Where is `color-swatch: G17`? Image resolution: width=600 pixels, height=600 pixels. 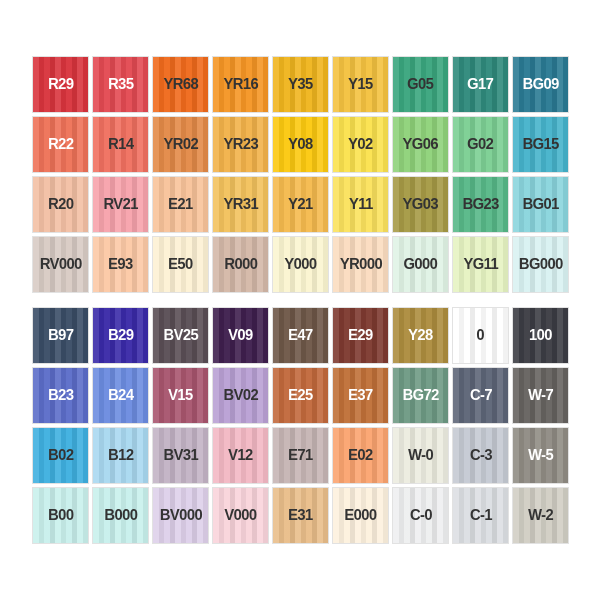 color-swatch: G17 is located at coordinates (480, 84).